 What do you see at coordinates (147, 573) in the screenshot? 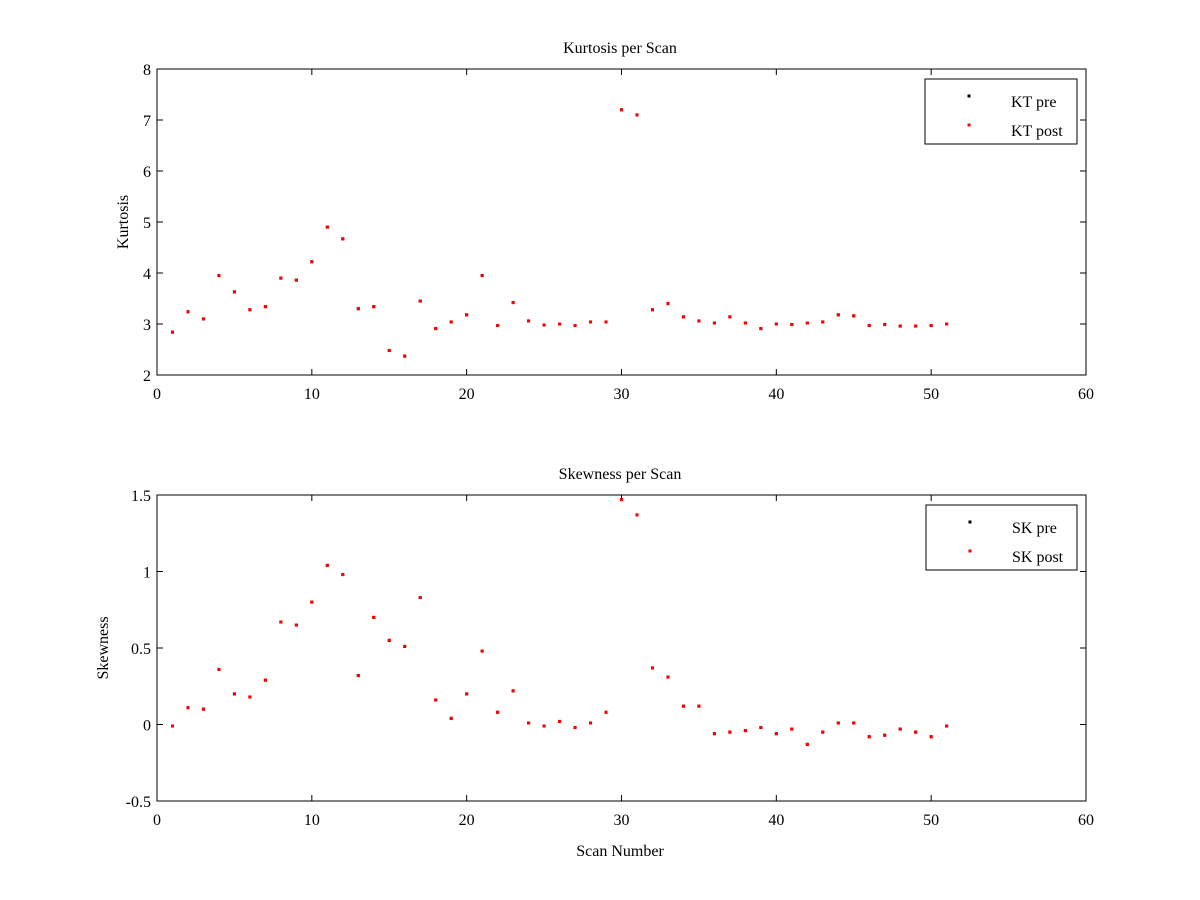
I see `skewness-y-tick-label: 1` at bounding box center [147, 573].